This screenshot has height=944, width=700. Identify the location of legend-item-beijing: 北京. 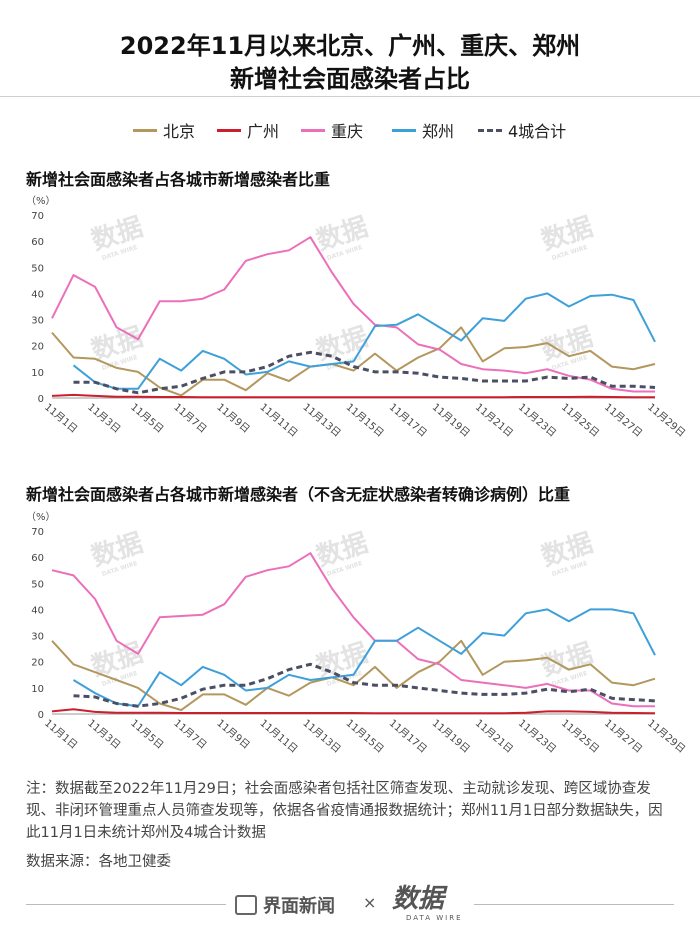
(164, 130).